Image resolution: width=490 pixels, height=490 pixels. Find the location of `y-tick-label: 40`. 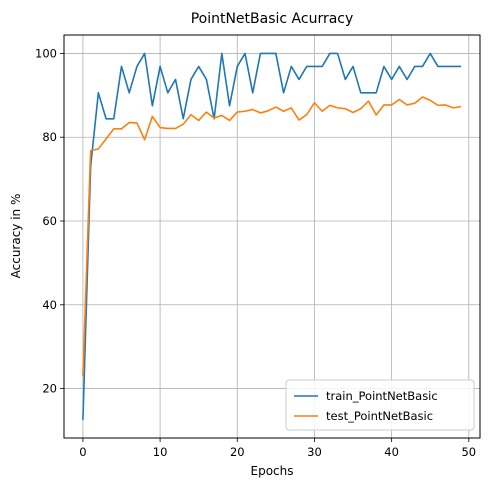

y-tick-label: 40 is located at coordinates (49, 305).